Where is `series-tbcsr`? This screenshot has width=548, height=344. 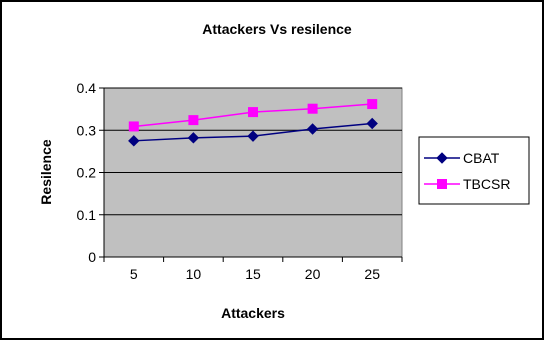
series-tbcsr is located at coordinates (253, 115).